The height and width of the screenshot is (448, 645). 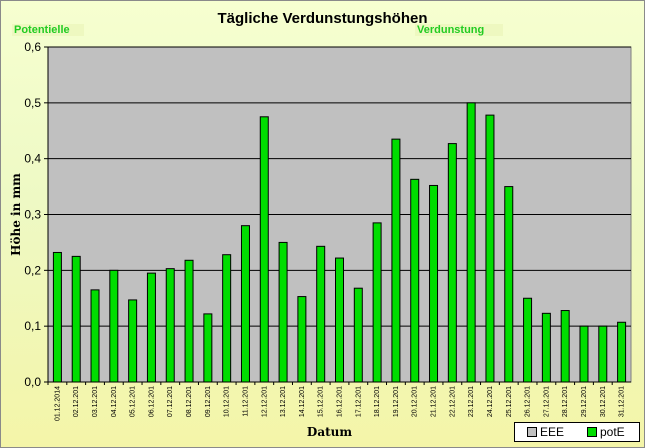 I want to click on x-tick-label: 26.12.201, so click(x=528, y=401).